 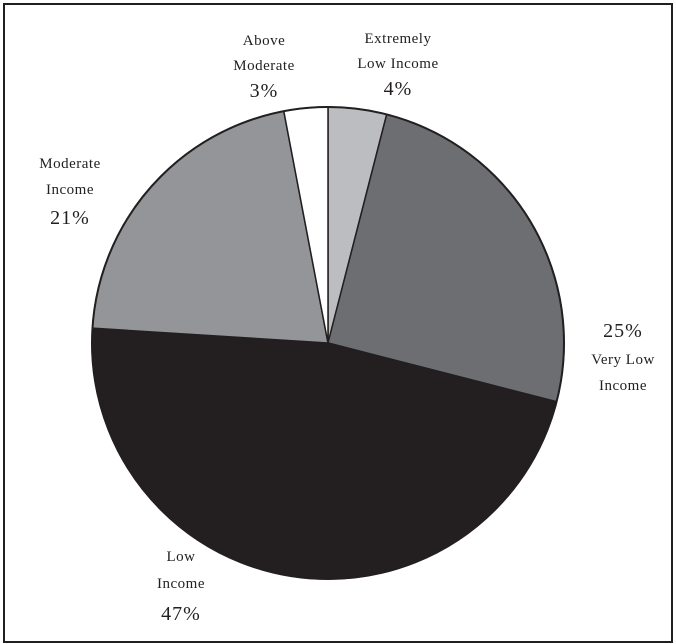 I want to click on slice-name-line: Very Low, so click(x=623, y=360).